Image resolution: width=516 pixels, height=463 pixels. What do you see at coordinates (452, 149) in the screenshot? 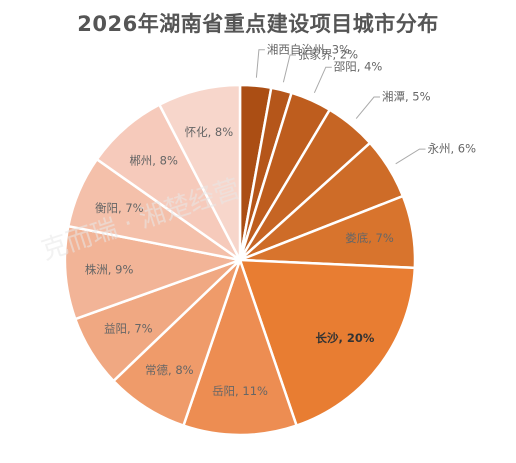
I see `slice-label: 永州, 6%` at bounding box center [452, 149].